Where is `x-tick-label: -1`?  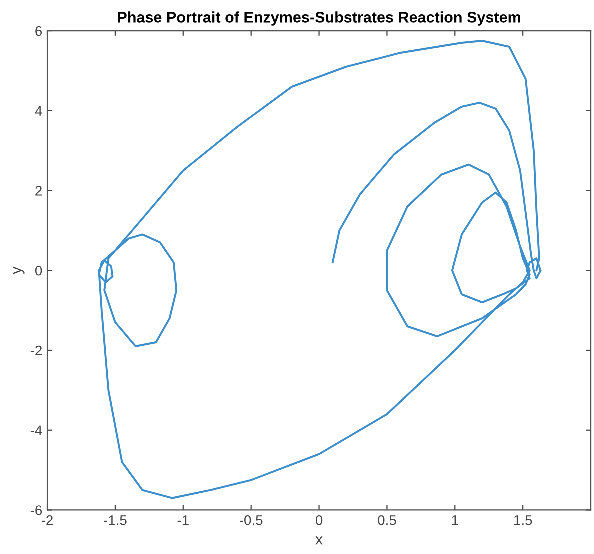 x-tick-label: -1 is located at coordinates (183, 521).